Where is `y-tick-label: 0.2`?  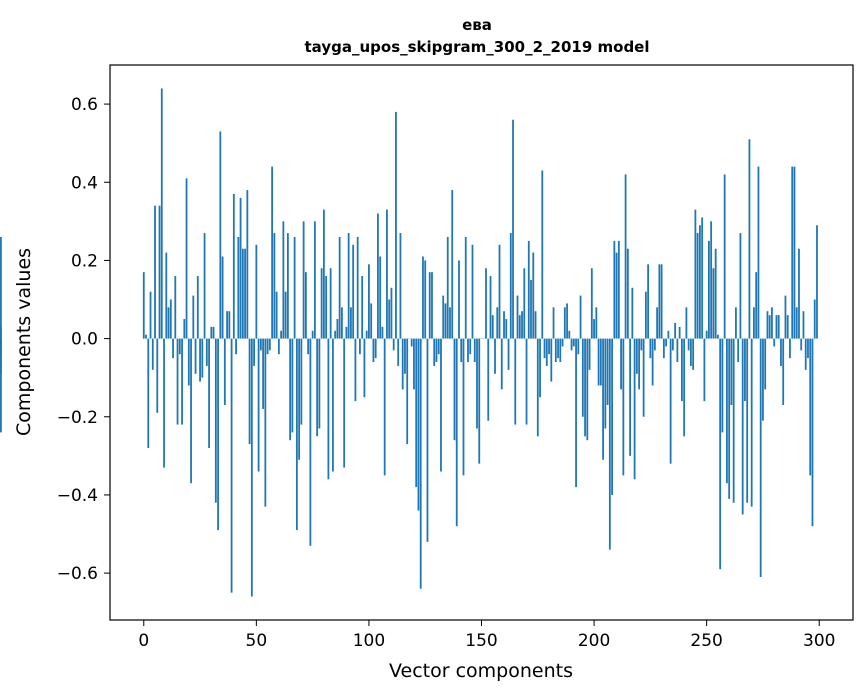
y-tick-label: 0.2 is located at coordinates (84, 261).